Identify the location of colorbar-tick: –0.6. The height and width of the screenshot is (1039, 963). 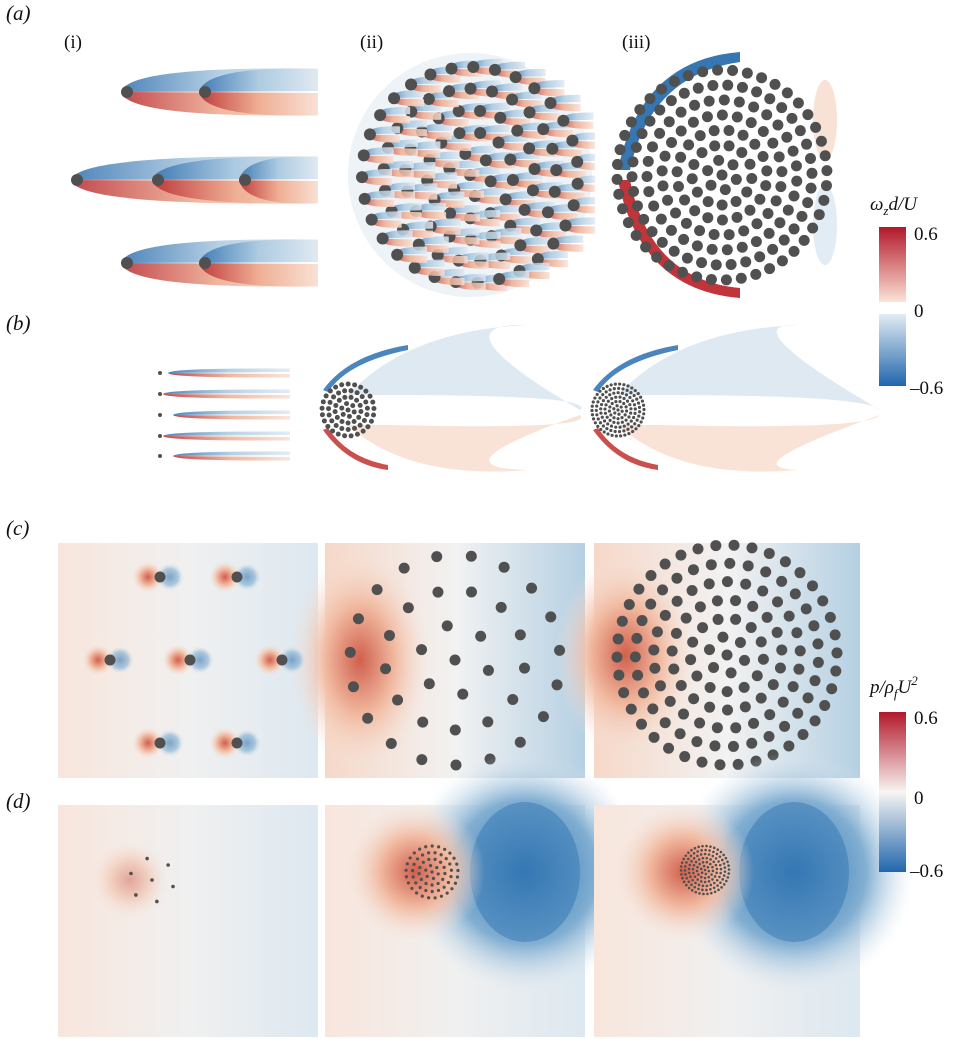
(926, 388).